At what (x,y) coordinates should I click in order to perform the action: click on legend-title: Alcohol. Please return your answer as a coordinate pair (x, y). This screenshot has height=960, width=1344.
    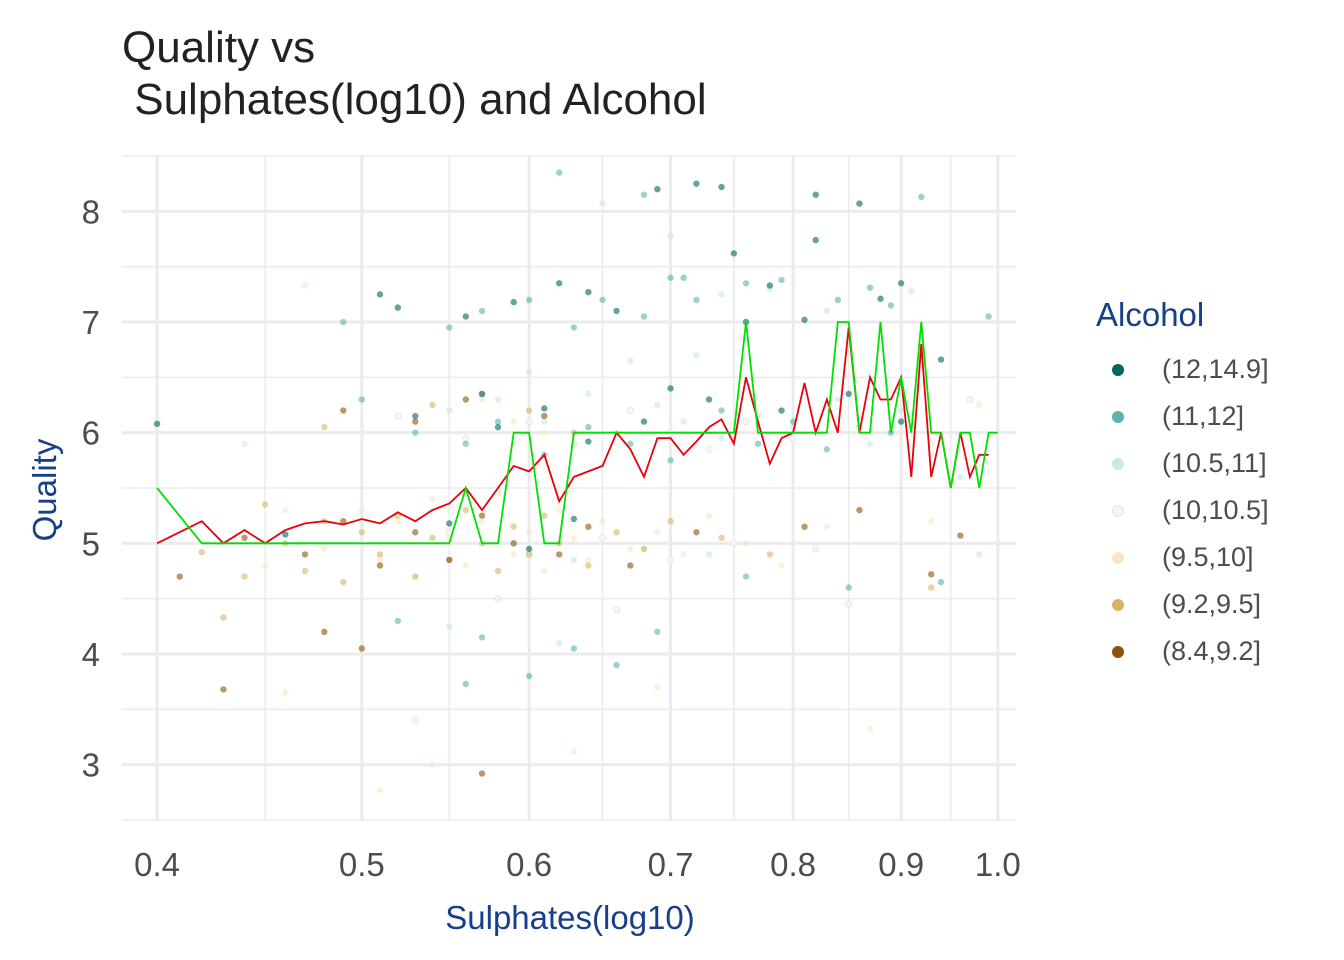
    Looking at the image, I should click on (1150, 314).